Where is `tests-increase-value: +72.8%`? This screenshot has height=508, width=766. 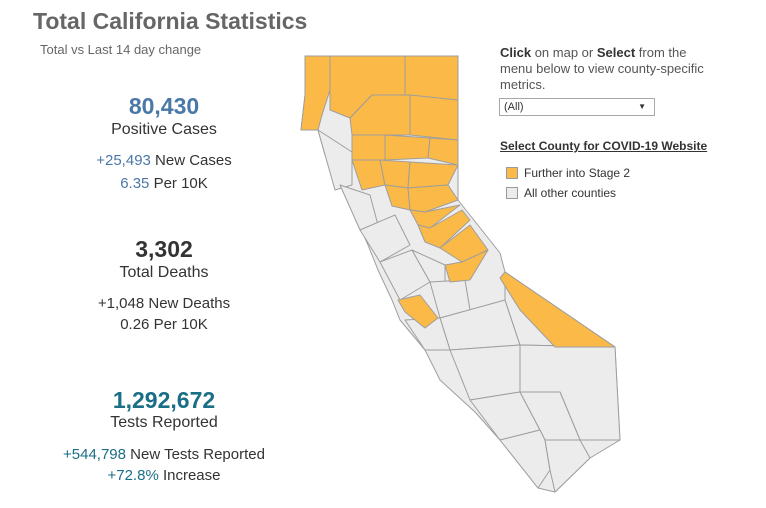 tests-increase-value: +72.8% is located at coordinates (133, 475).